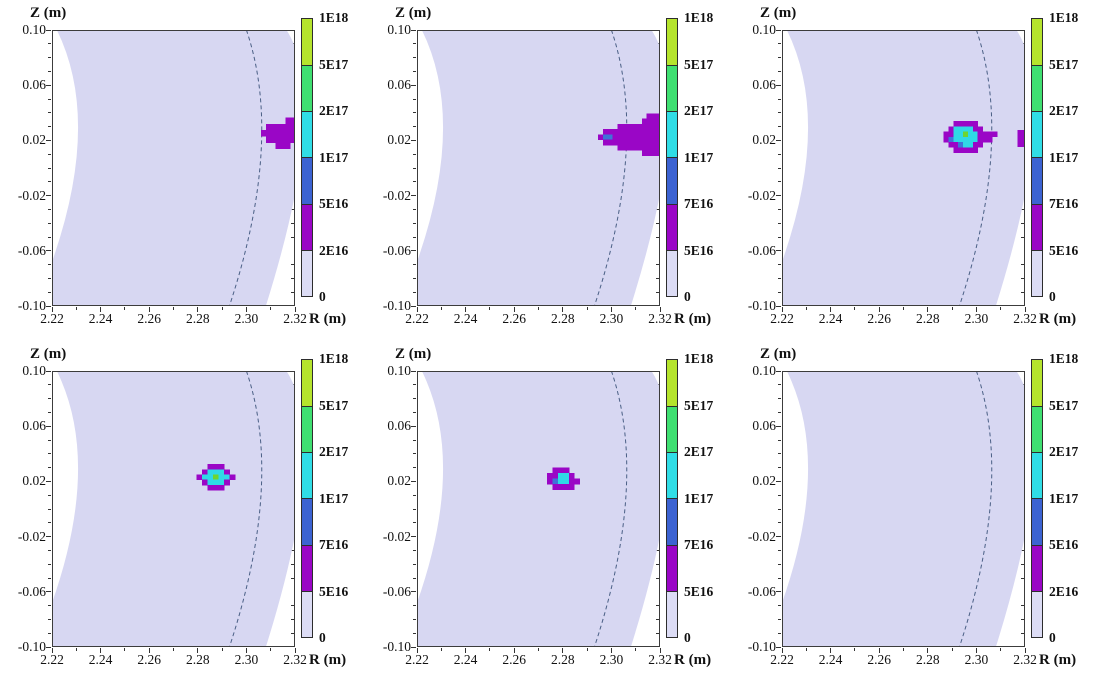  Describe the element at coordinates (396, 536) in the screenshot. I see `y-tick-label: -0.02` at that location.